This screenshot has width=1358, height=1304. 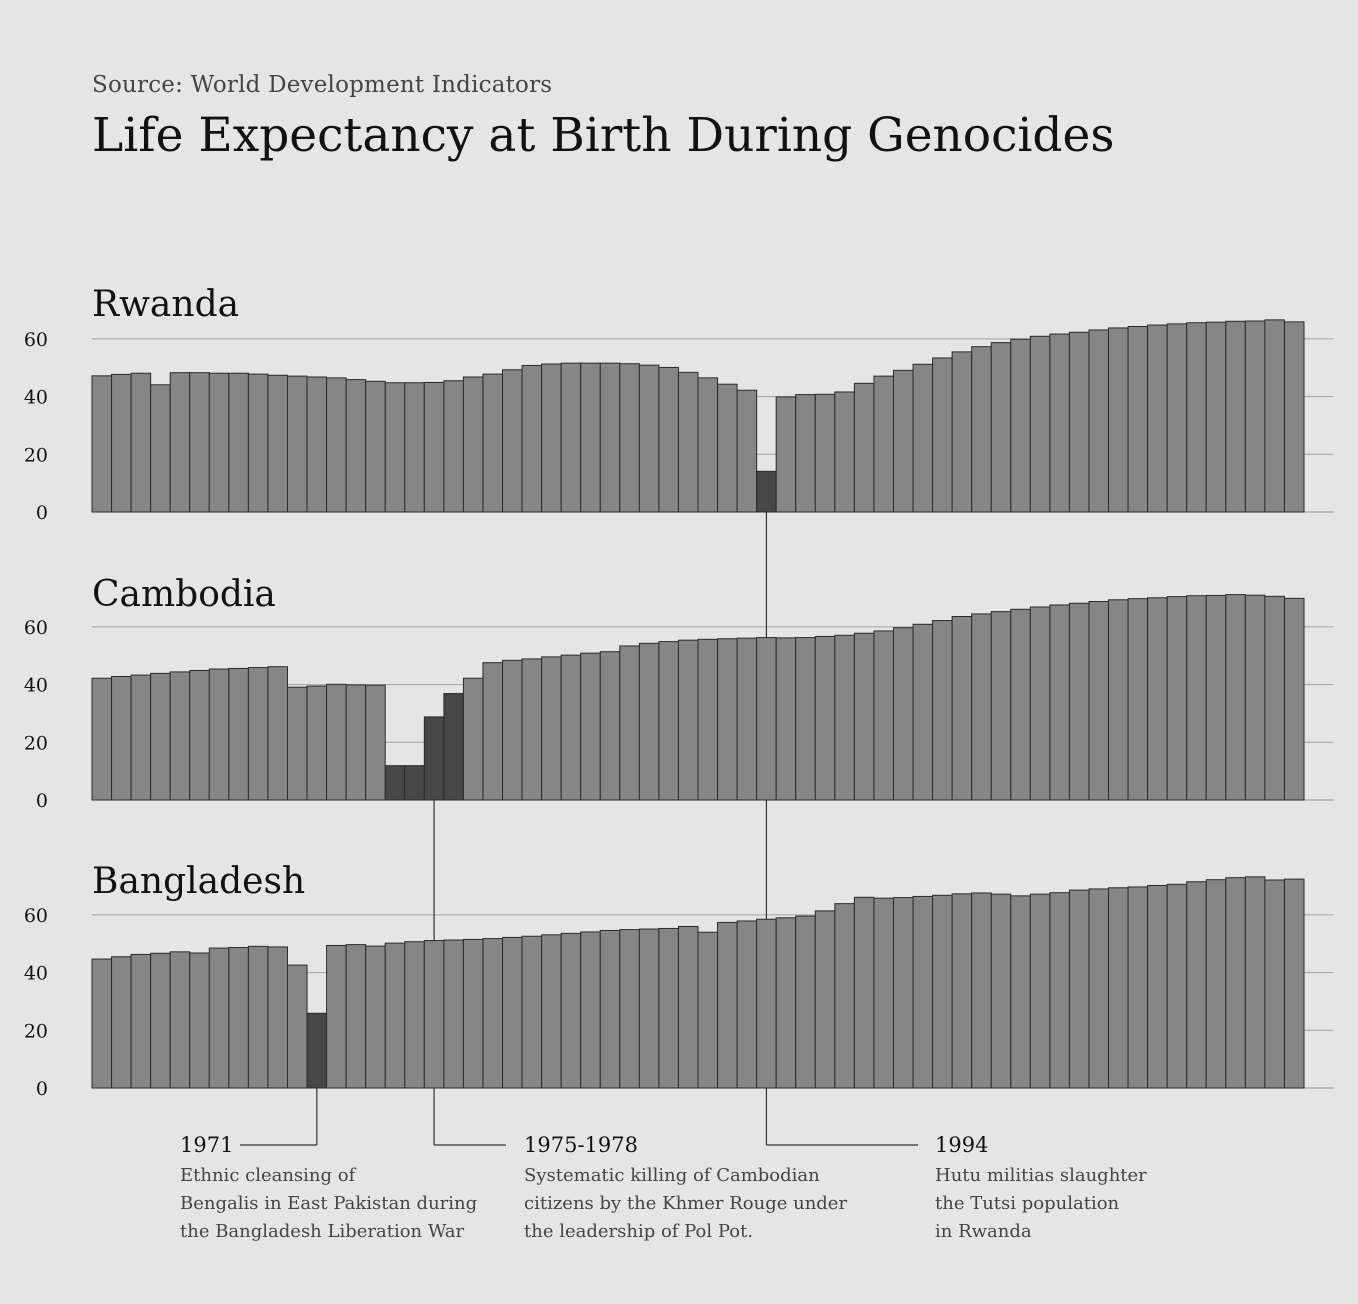 I want to click on rwanda-bar-1985, so click(x=590, y=437).